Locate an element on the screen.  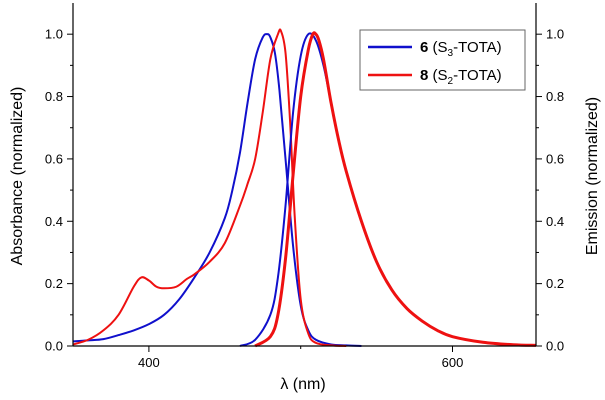
x-tick-label-400: 400 is located at coordinates (149, 362).